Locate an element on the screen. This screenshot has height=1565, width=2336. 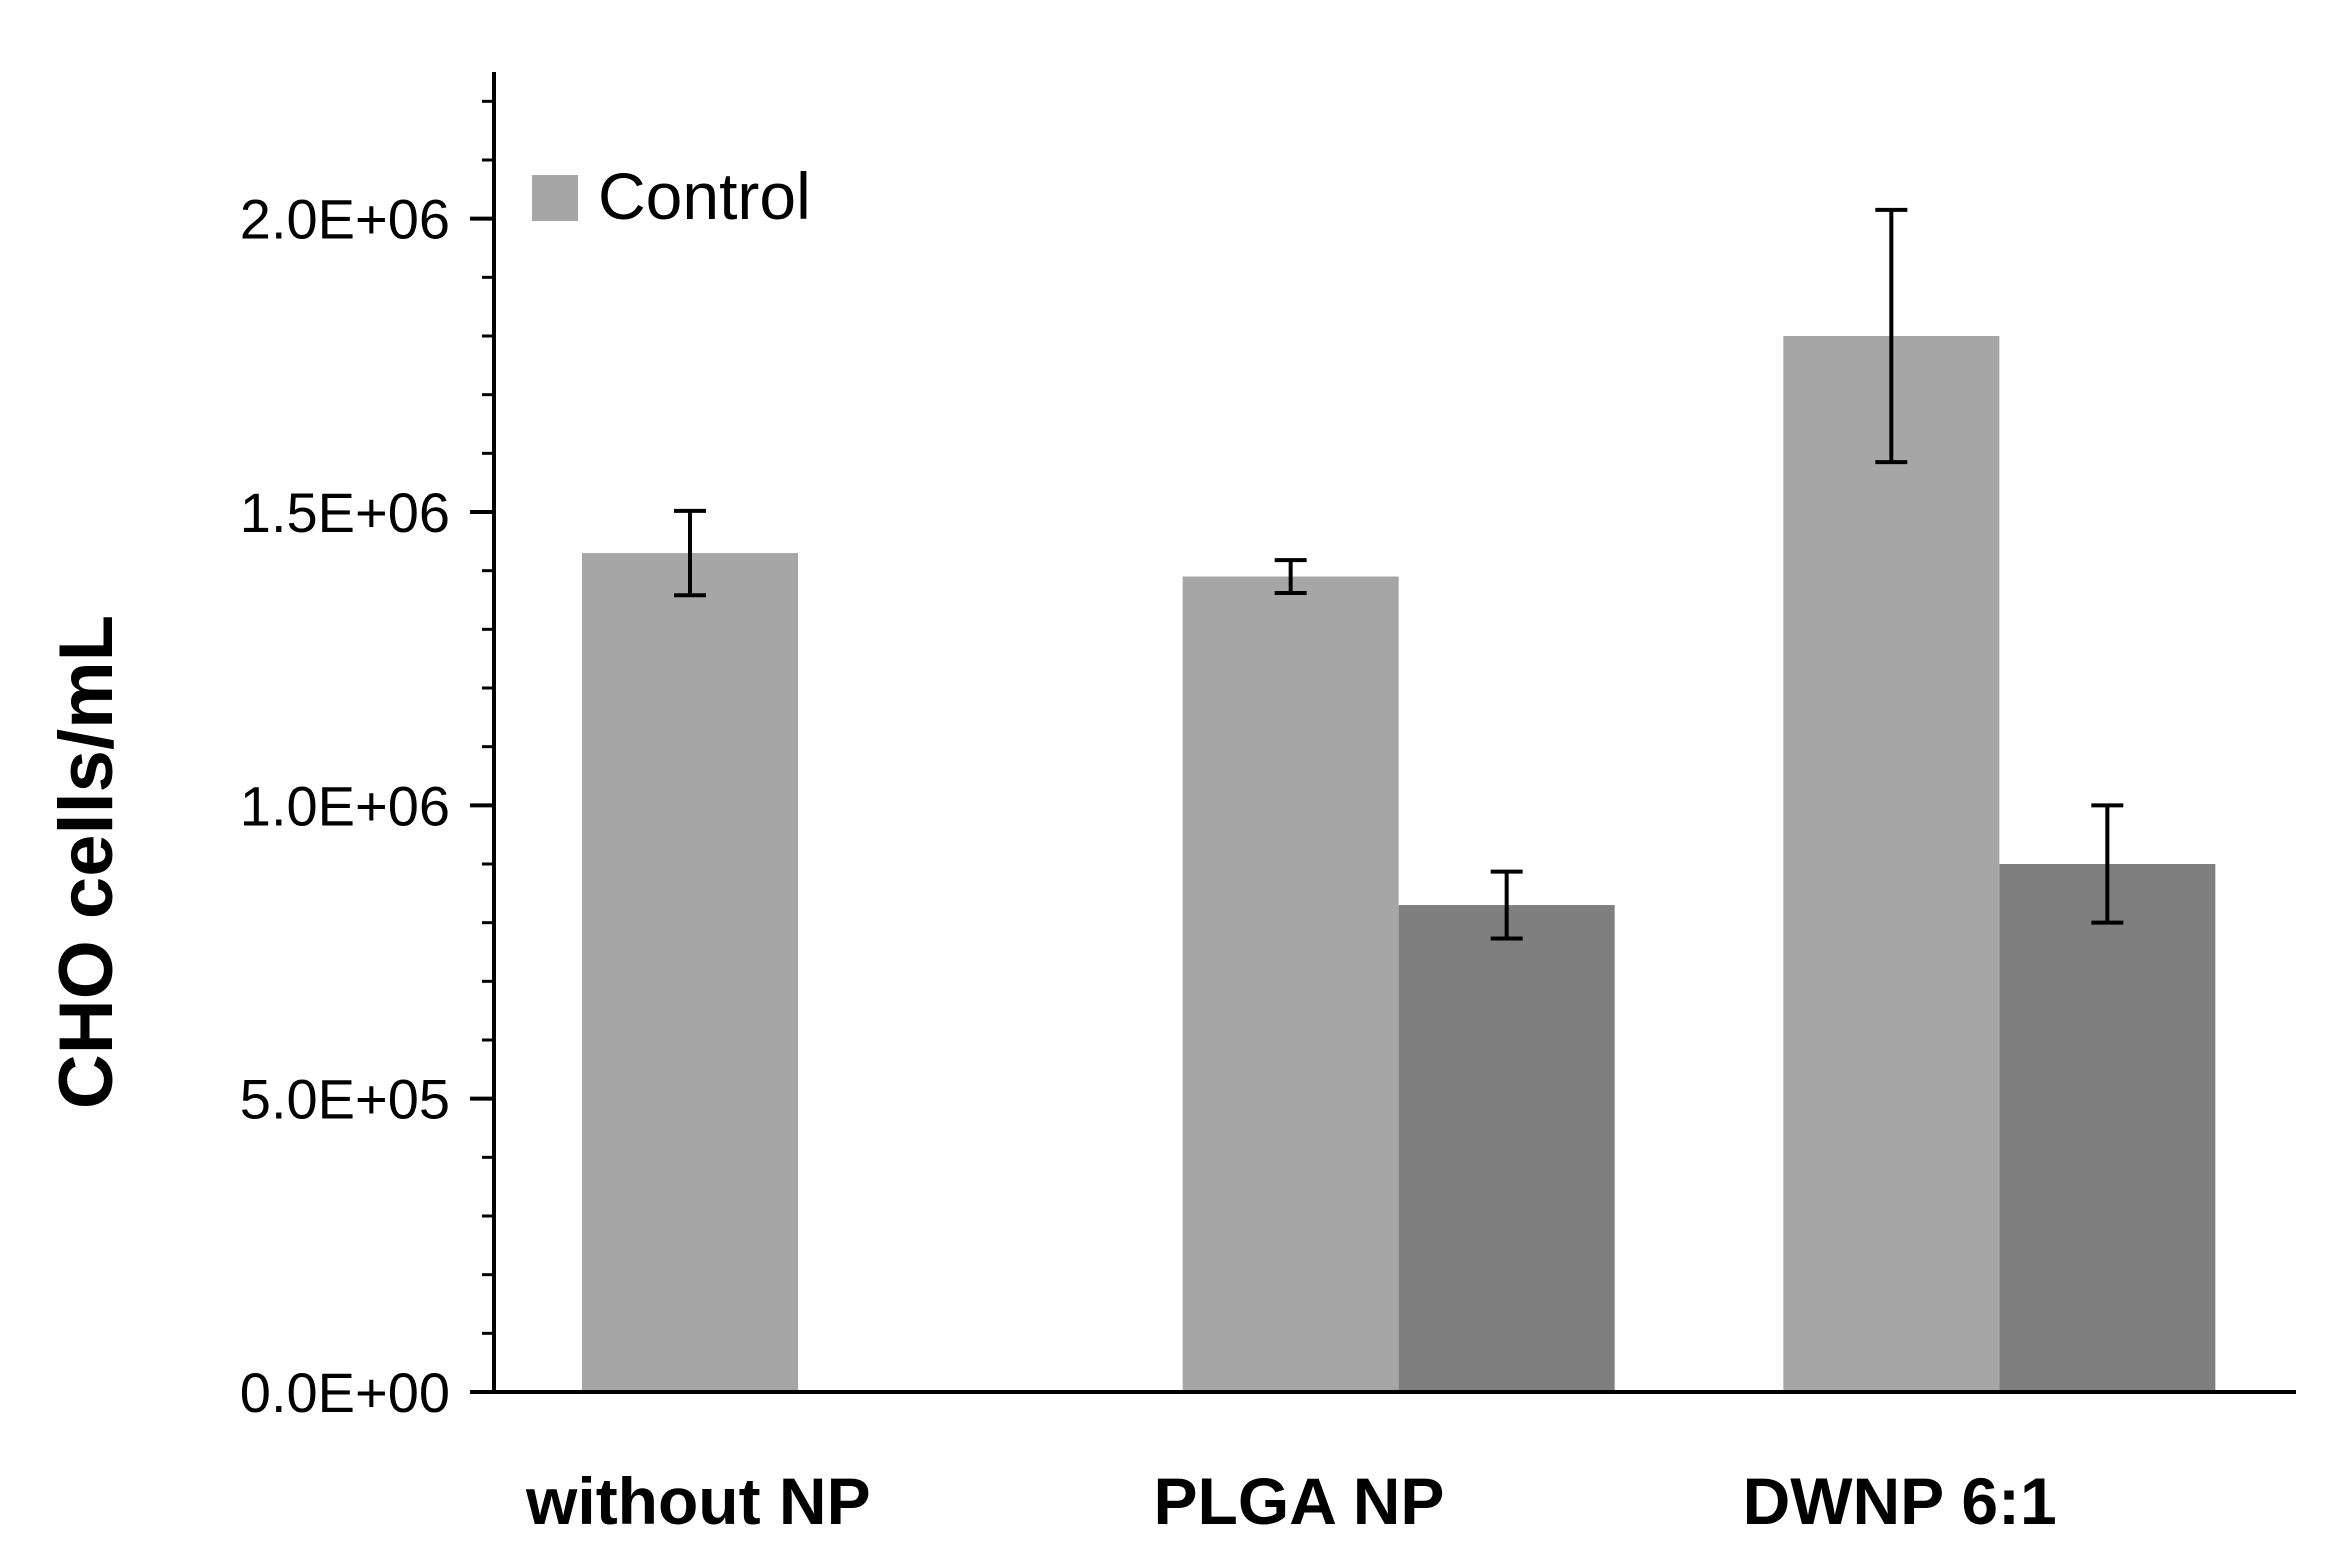
y-tick-label: 1.5E+06 is located at coordinates (345, 512).